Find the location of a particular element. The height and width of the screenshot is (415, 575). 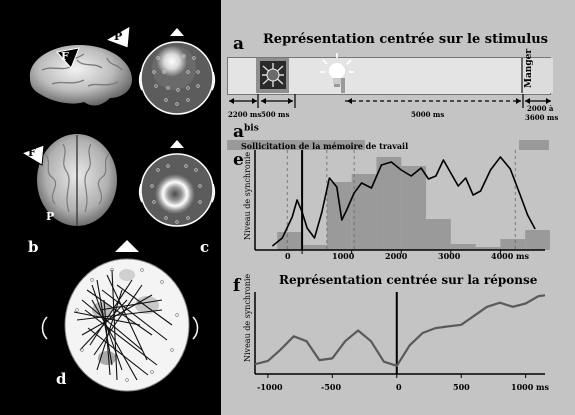

head-ear-left is located at coordinates (44, 328).